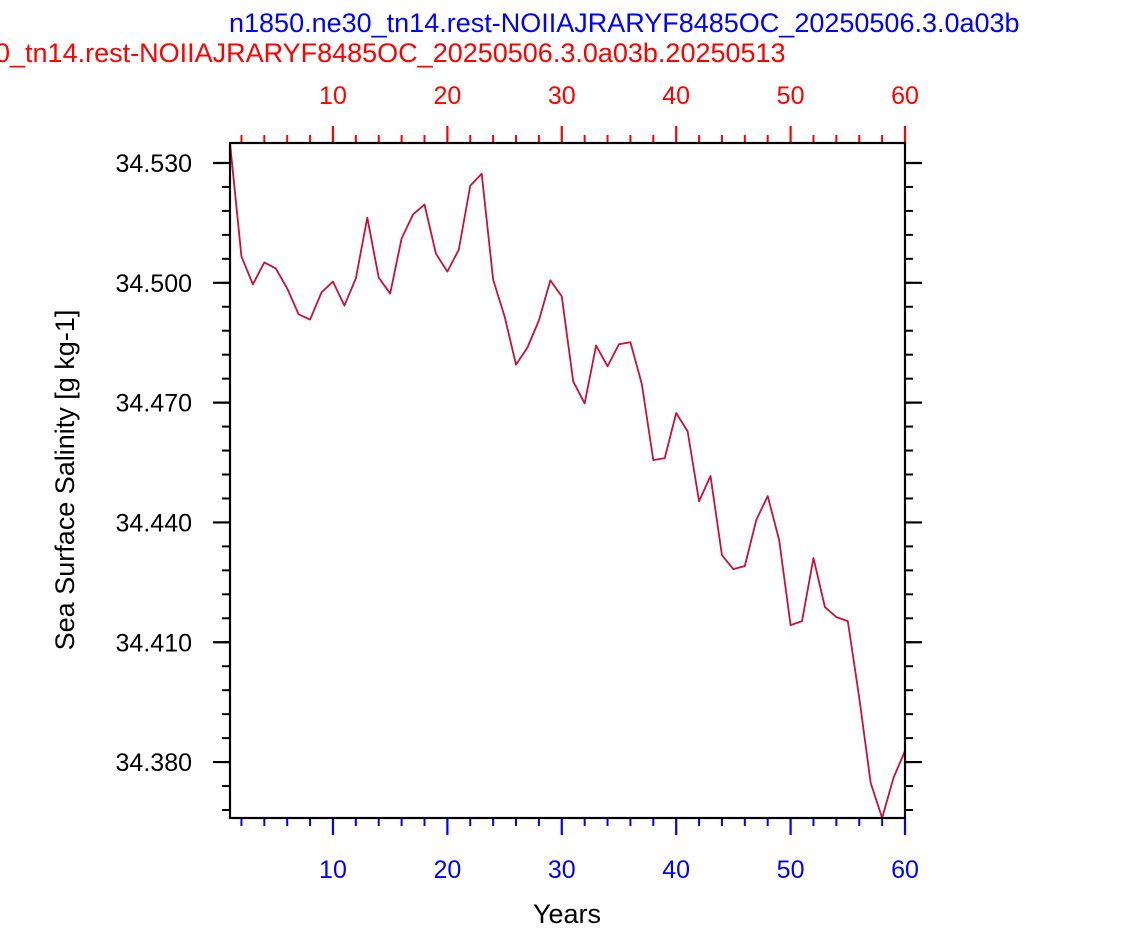 This screenshot has width=1135, height=931. What do you see at coordinates (562, 96) in the screenshot?
I see `top-x-tick-label: 30` at bounding box center [562, 96].